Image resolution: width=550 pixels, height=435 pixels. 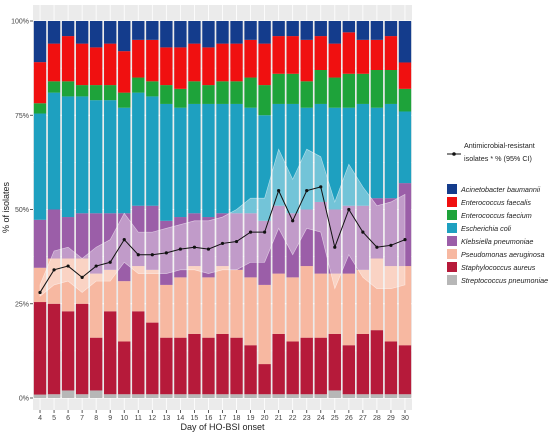 I want to click on x-tick-label: 12, so click(x=152, y=418).